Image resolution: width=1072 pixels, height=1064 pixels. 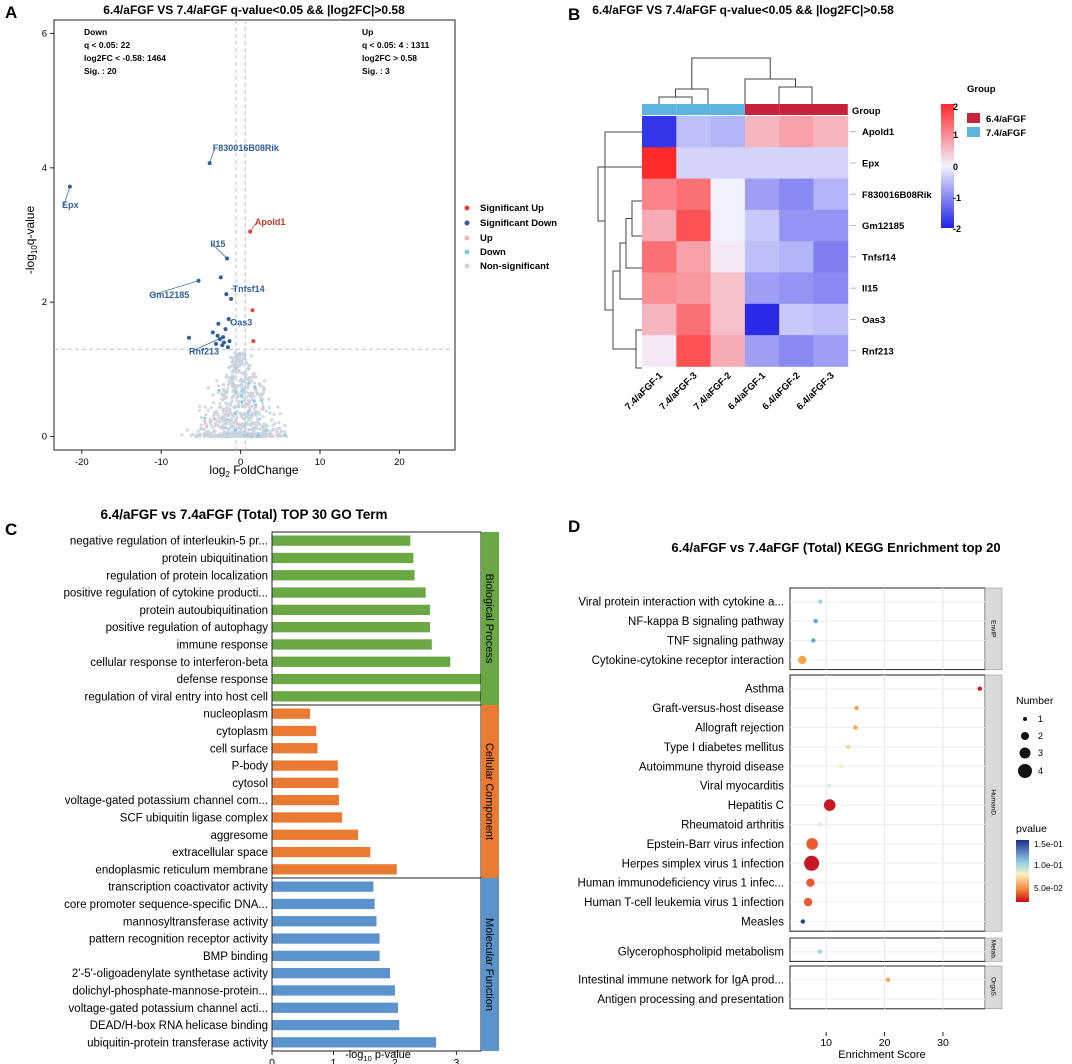 I want to click on go-term-label: aggresome, so click(x=239, y=836).